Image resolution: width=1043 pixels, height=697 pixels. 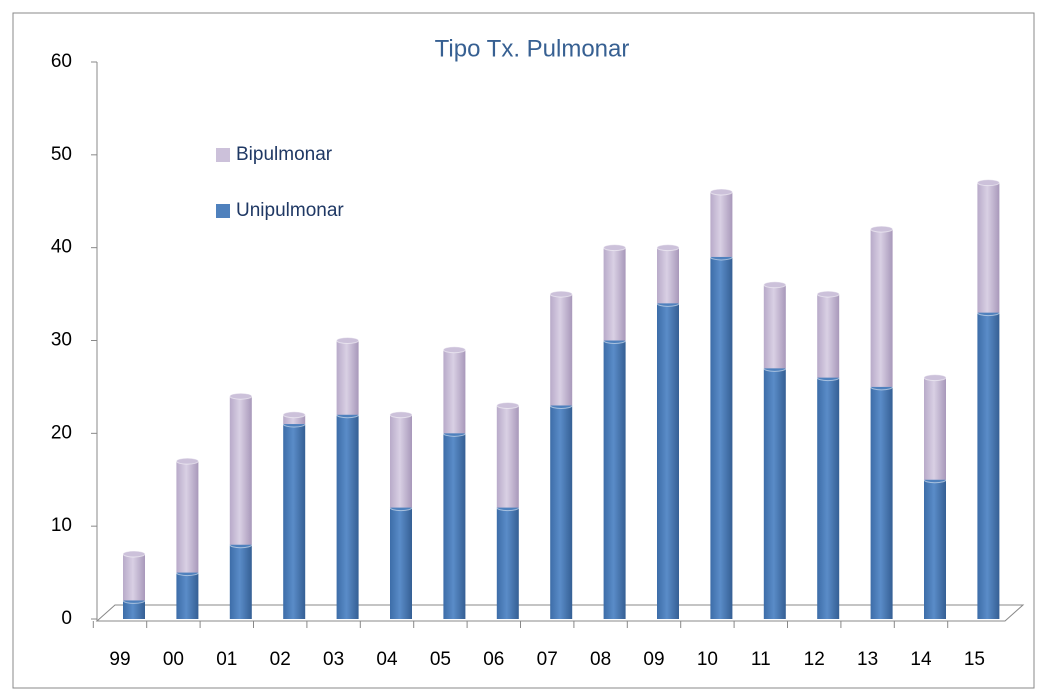 I want to click on x-tick-label: 05, so click(x=440, y=659).